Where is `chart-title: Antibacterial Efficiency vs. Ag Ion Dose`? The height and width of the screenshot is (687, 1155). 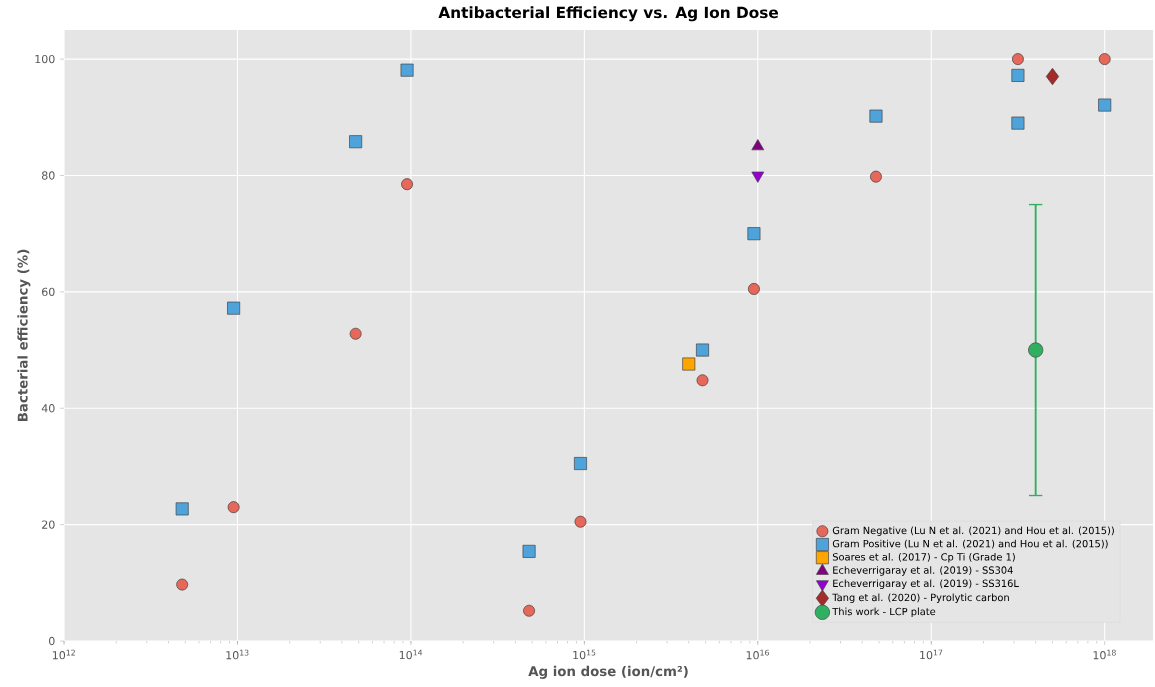 chart-title: Antibacterial Efficiency vs. Ag Ion Dose is located at coordinates (608, 14).